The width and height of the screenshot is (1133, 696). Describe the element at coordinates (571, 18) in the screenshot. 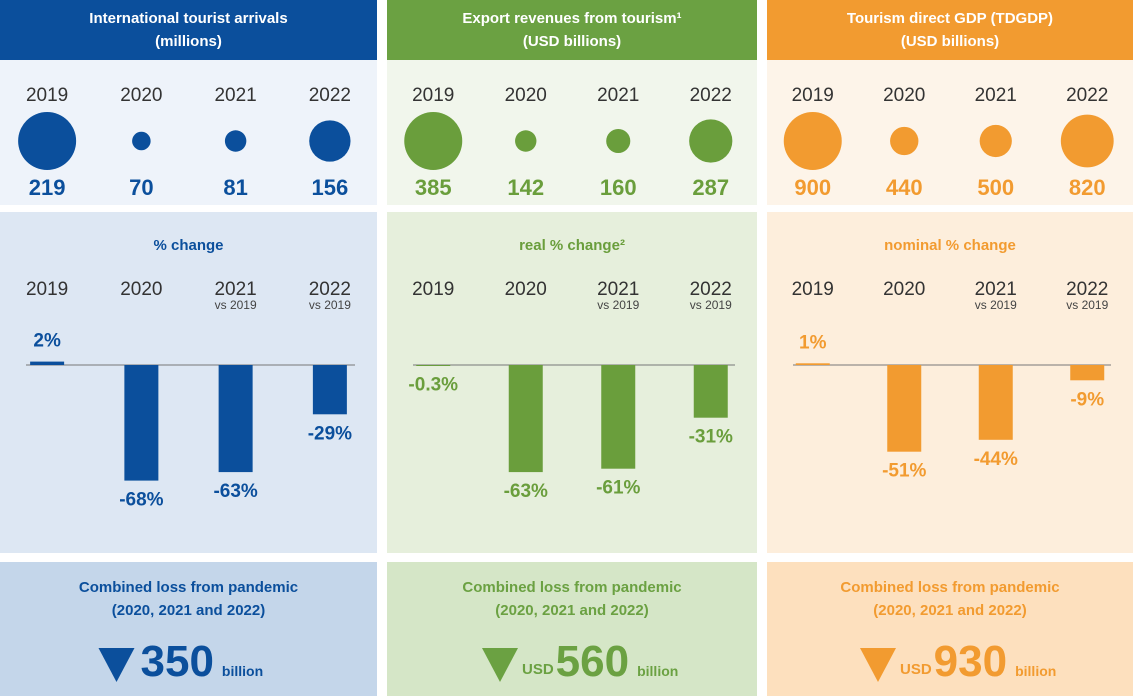

I see `panel-title: Export revenues from tourism¹` at that location.